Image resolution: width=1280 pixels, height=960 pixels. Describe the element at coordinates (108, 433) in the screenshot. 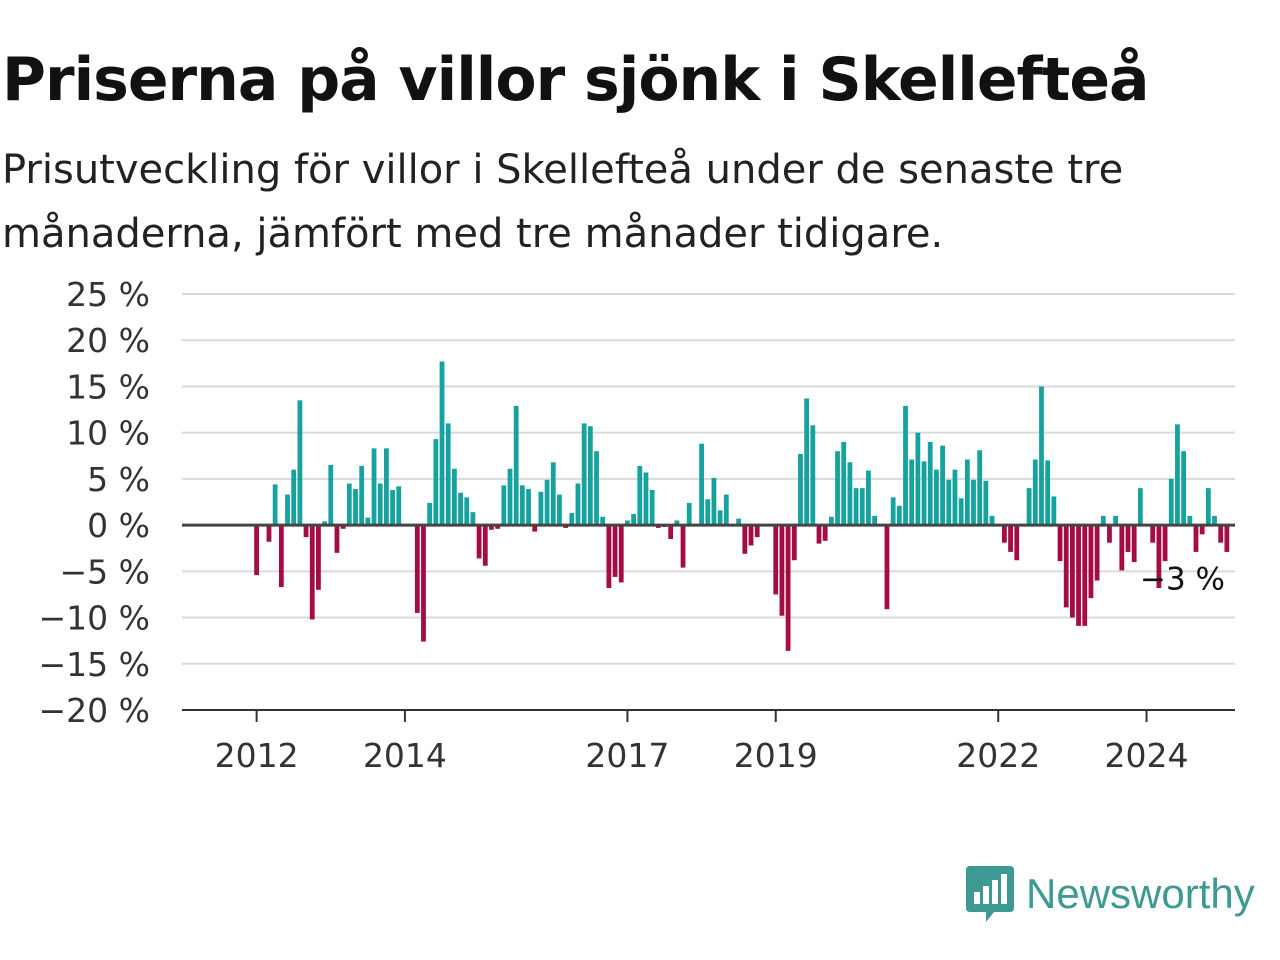

I see `y-tick-label: 10 %` at that location.